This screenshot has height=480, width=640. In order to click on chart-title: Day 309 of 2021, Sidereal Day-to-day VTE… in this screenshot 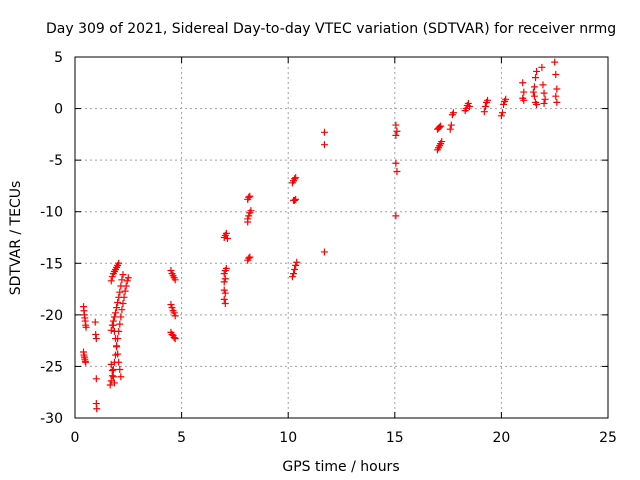, I will do `click(331, 29)`.